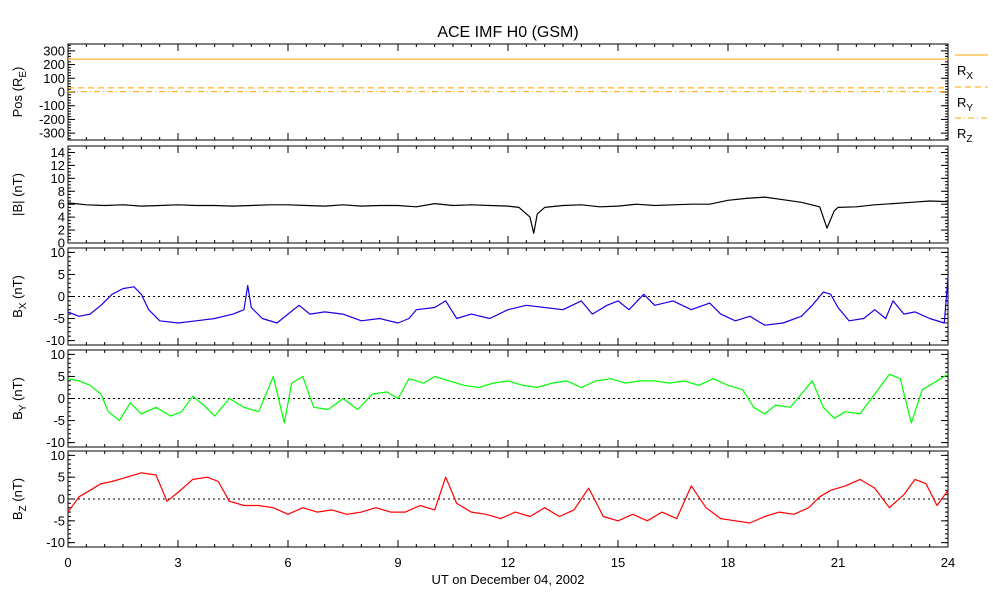 This screenshot has height=600, width=993. Describe the element at coordinates (61, 204) in the screenshot. I see `y-tick-label: 6` at that location.